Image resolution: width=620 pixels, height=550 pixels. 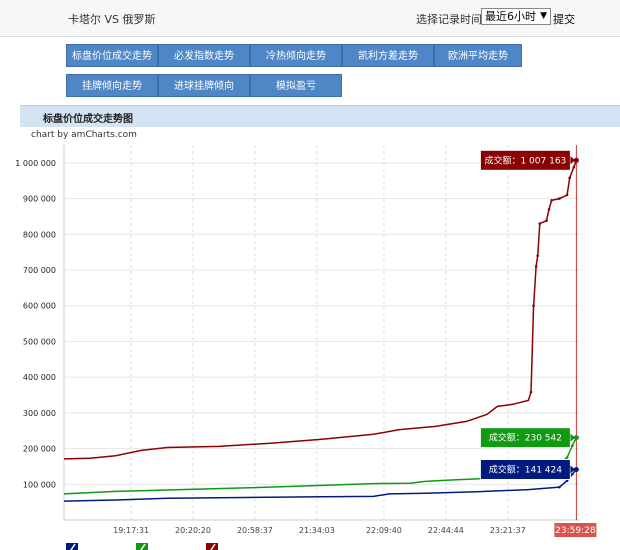 What do you see at coordinates (576, 438) in the screenshot?
I see `green-series-end-marker` at bounding box center [576, 438].